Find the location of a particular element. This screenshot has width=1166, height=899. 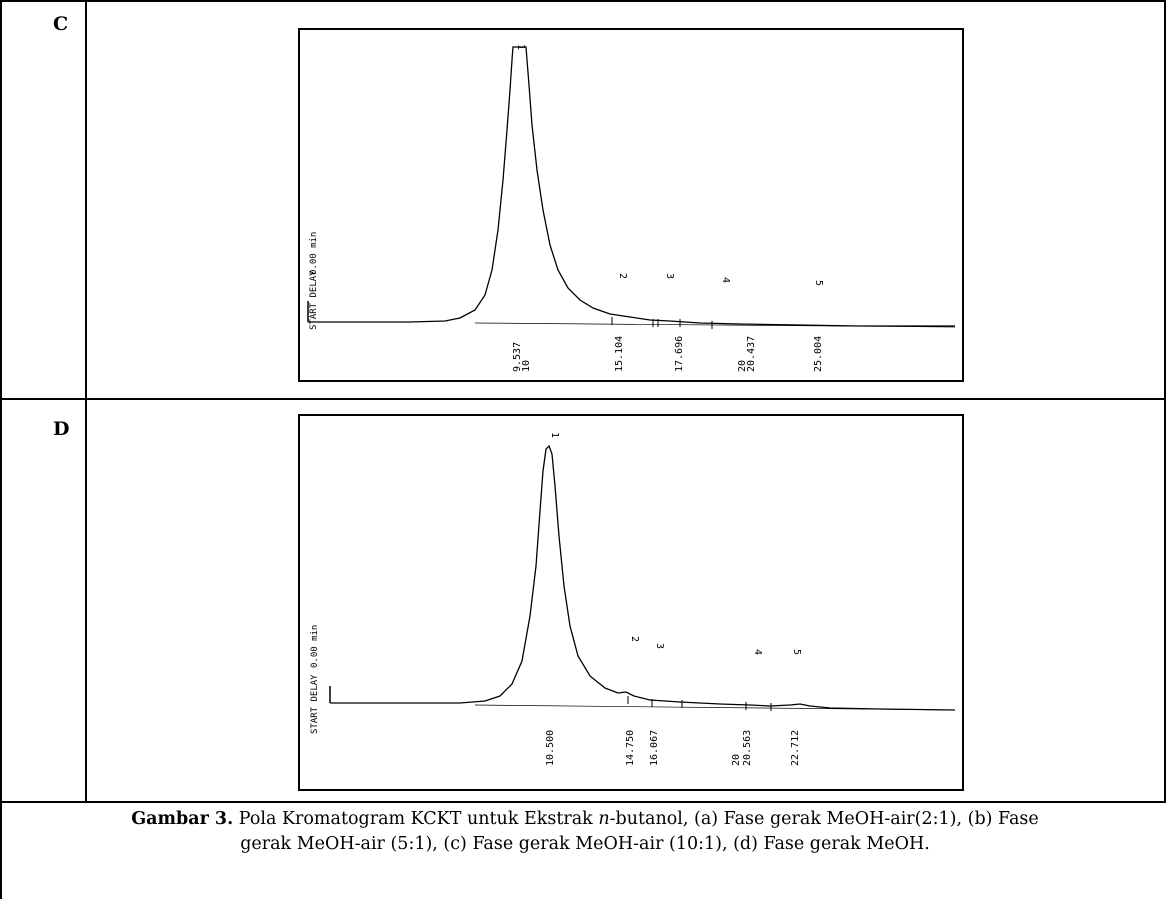

row-divider is located at coordinates (583, 399).